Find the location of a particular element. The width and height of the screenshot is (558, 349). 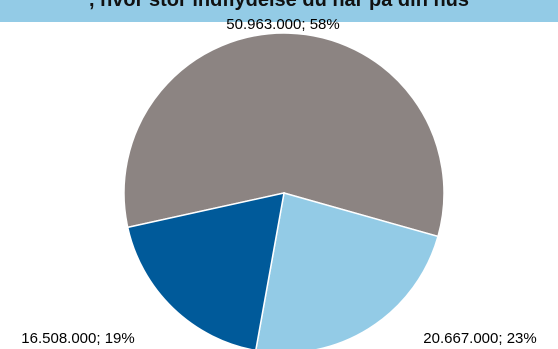

slice-label-3: 16.508.000; 19% is located at coordinates (77, 338).